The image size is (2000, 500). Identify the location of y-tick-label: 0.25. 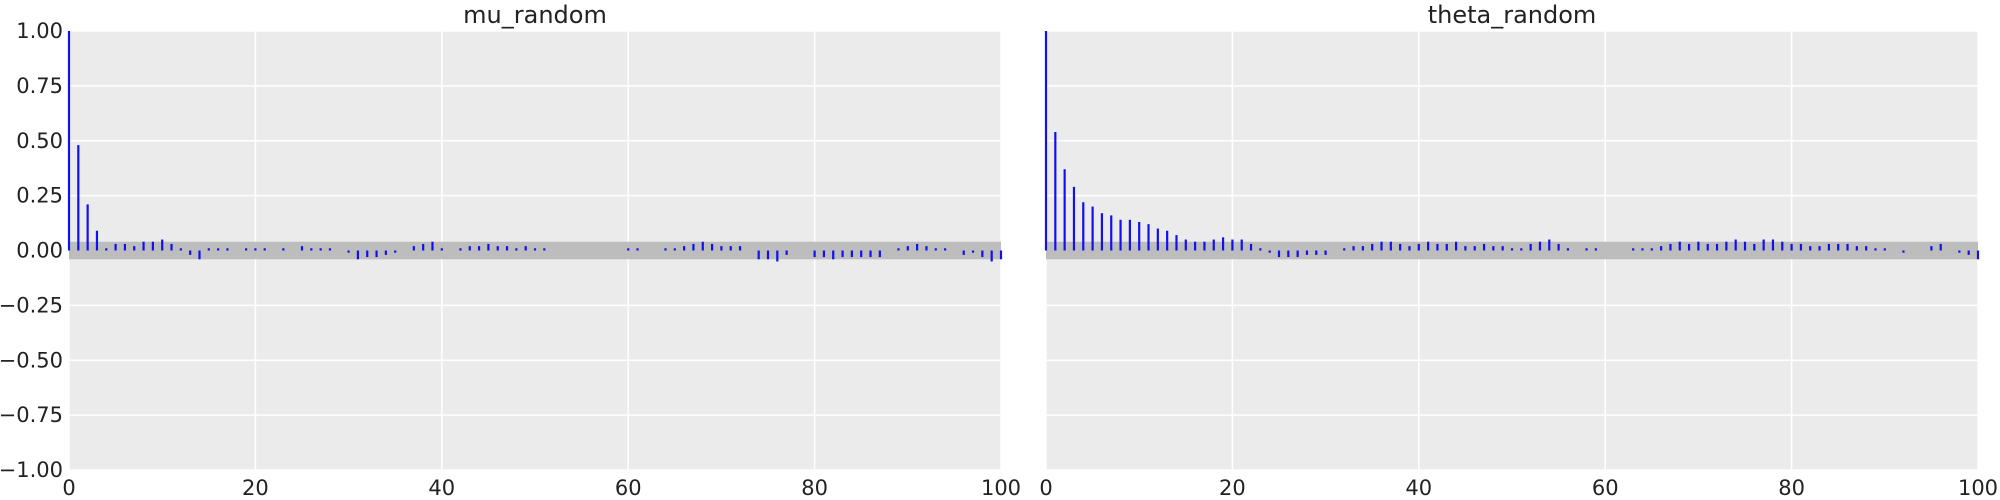
(39, 196).